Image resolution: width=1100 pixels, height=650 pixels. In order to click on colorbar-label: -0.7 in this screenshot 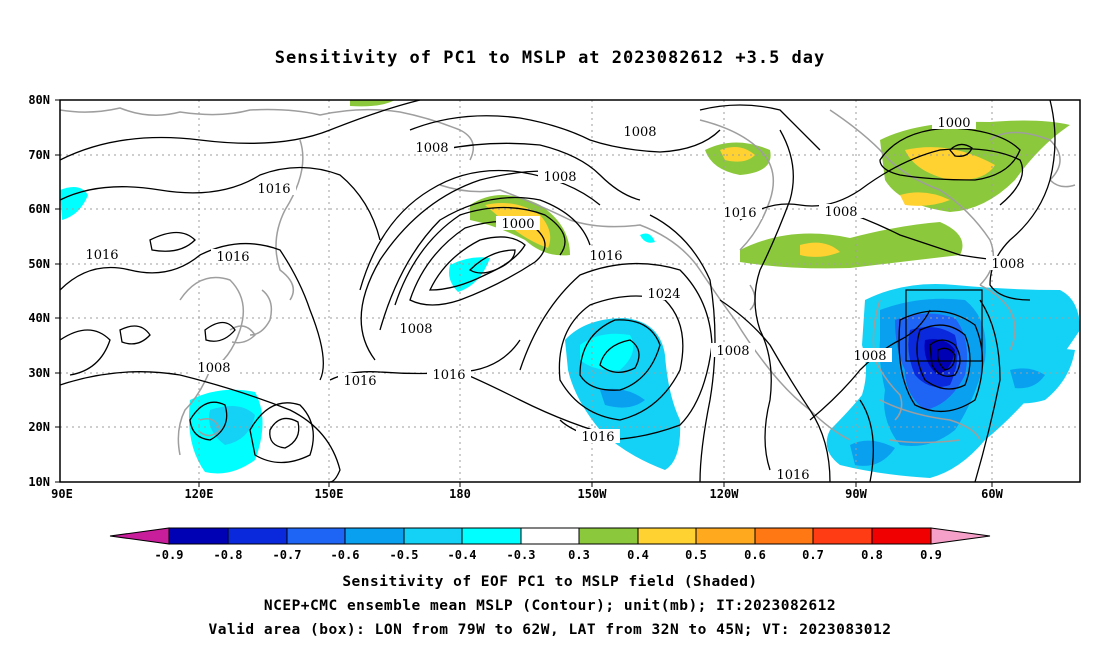, I will do `click(287, 555)`.